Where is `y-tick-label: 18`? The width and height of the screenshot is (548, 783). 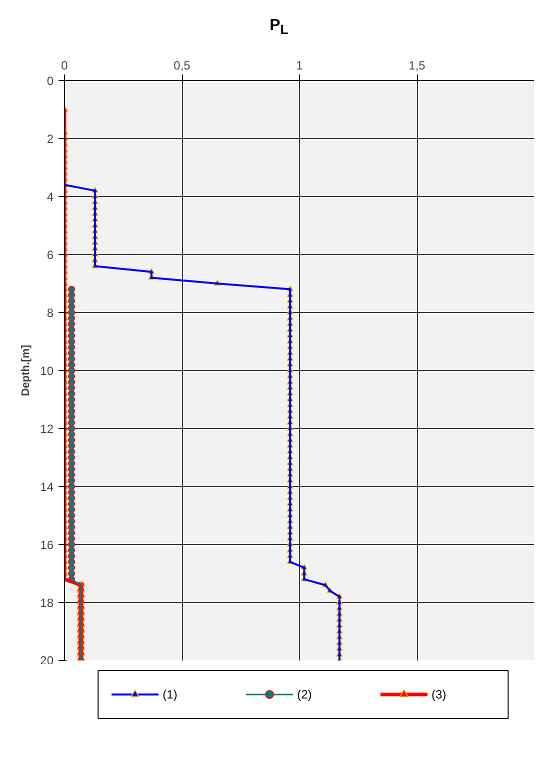
y-tick-label: 18 is located at coordinates (47, 603).